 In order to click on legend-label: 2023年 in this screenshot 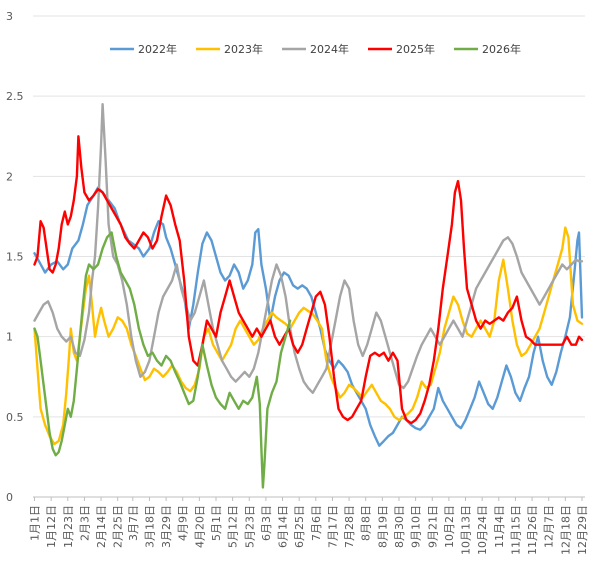, I will do `click(243, 49)`.